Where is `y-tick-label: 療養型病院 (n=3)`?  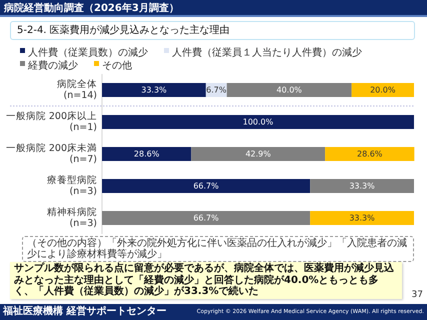 y-tick-label: 療養型病院 (n=3) is located at coordinates (72, 186).